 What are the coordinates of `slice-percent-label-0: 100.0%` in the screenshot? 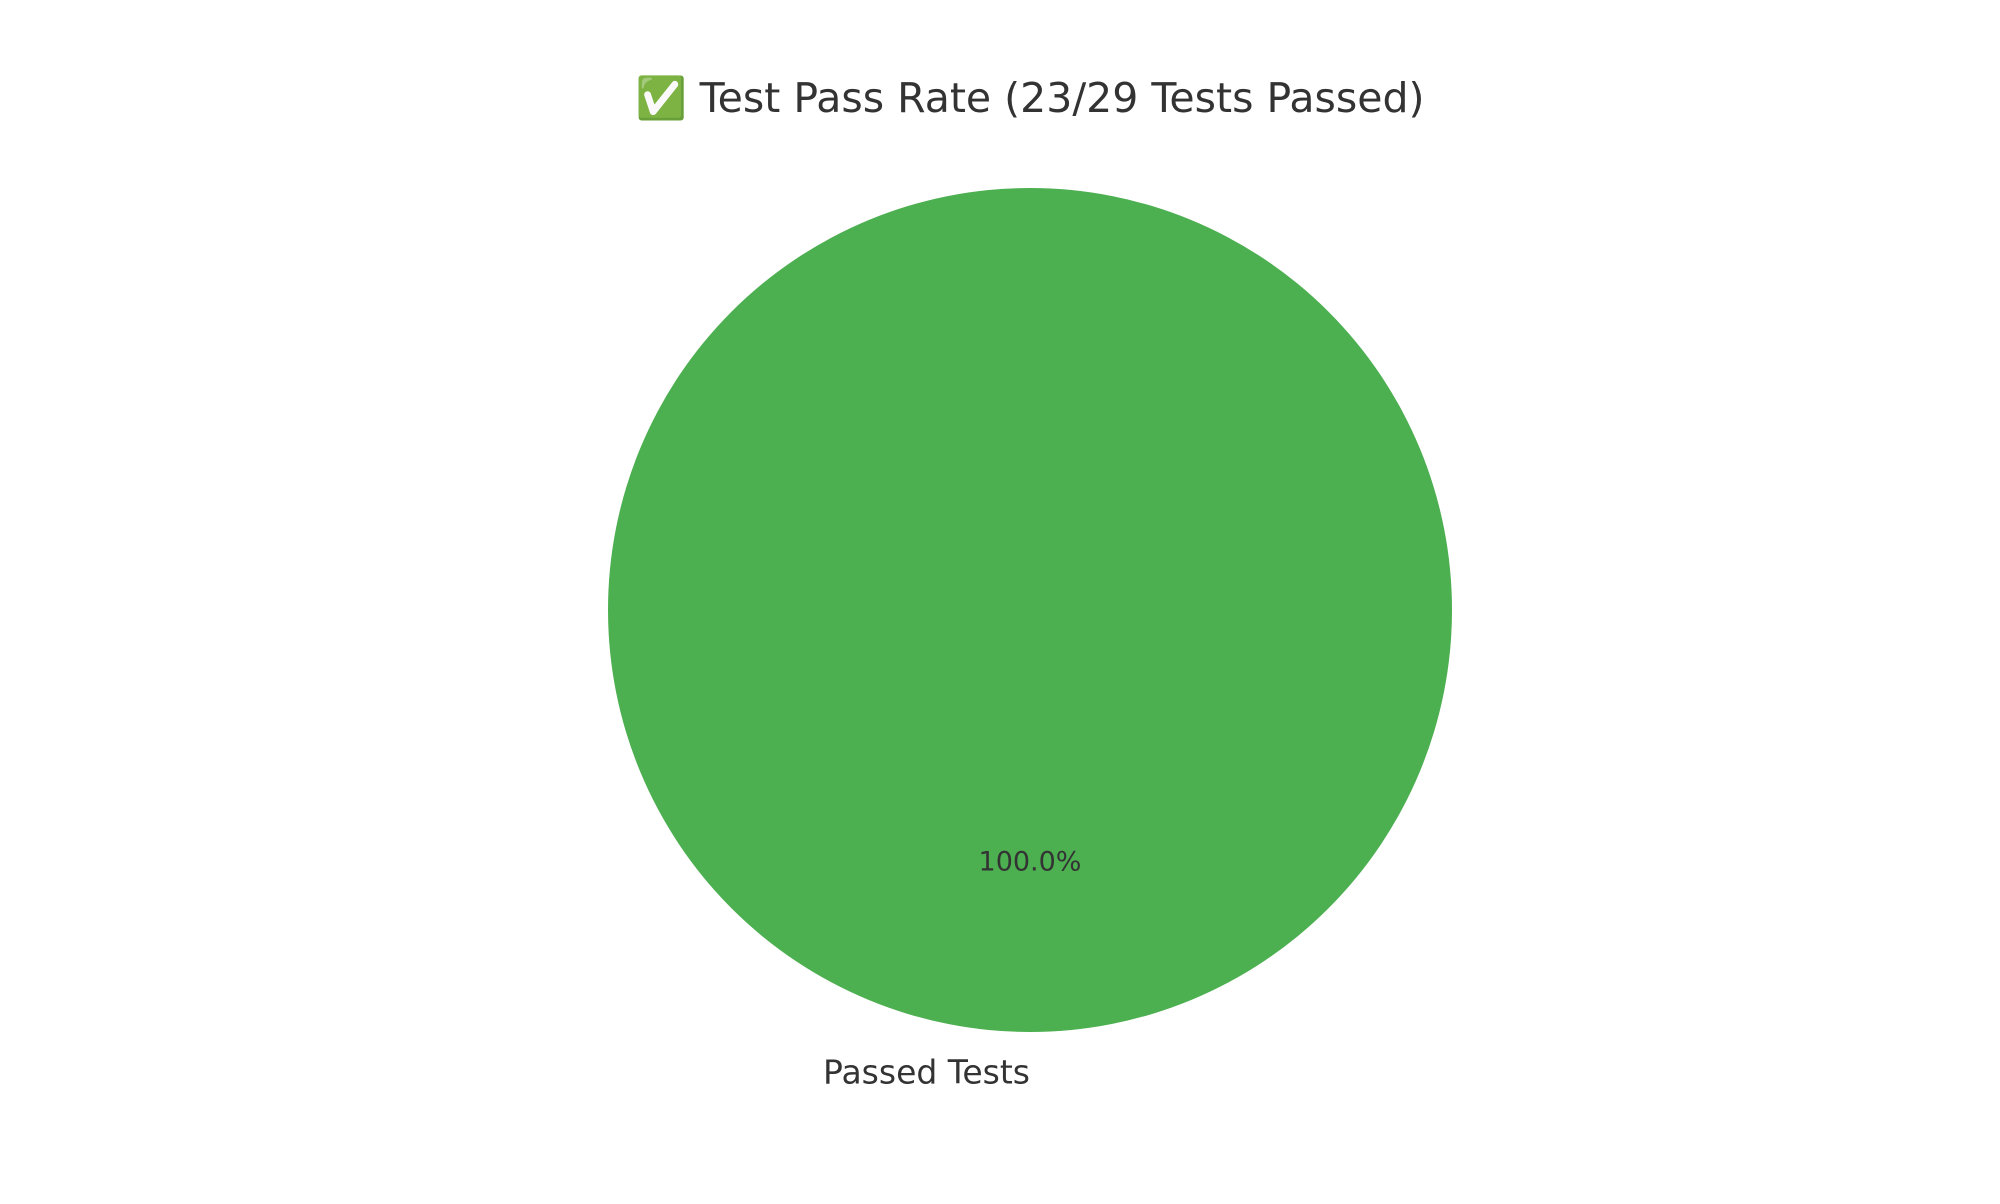 It's located at (1030, 862).